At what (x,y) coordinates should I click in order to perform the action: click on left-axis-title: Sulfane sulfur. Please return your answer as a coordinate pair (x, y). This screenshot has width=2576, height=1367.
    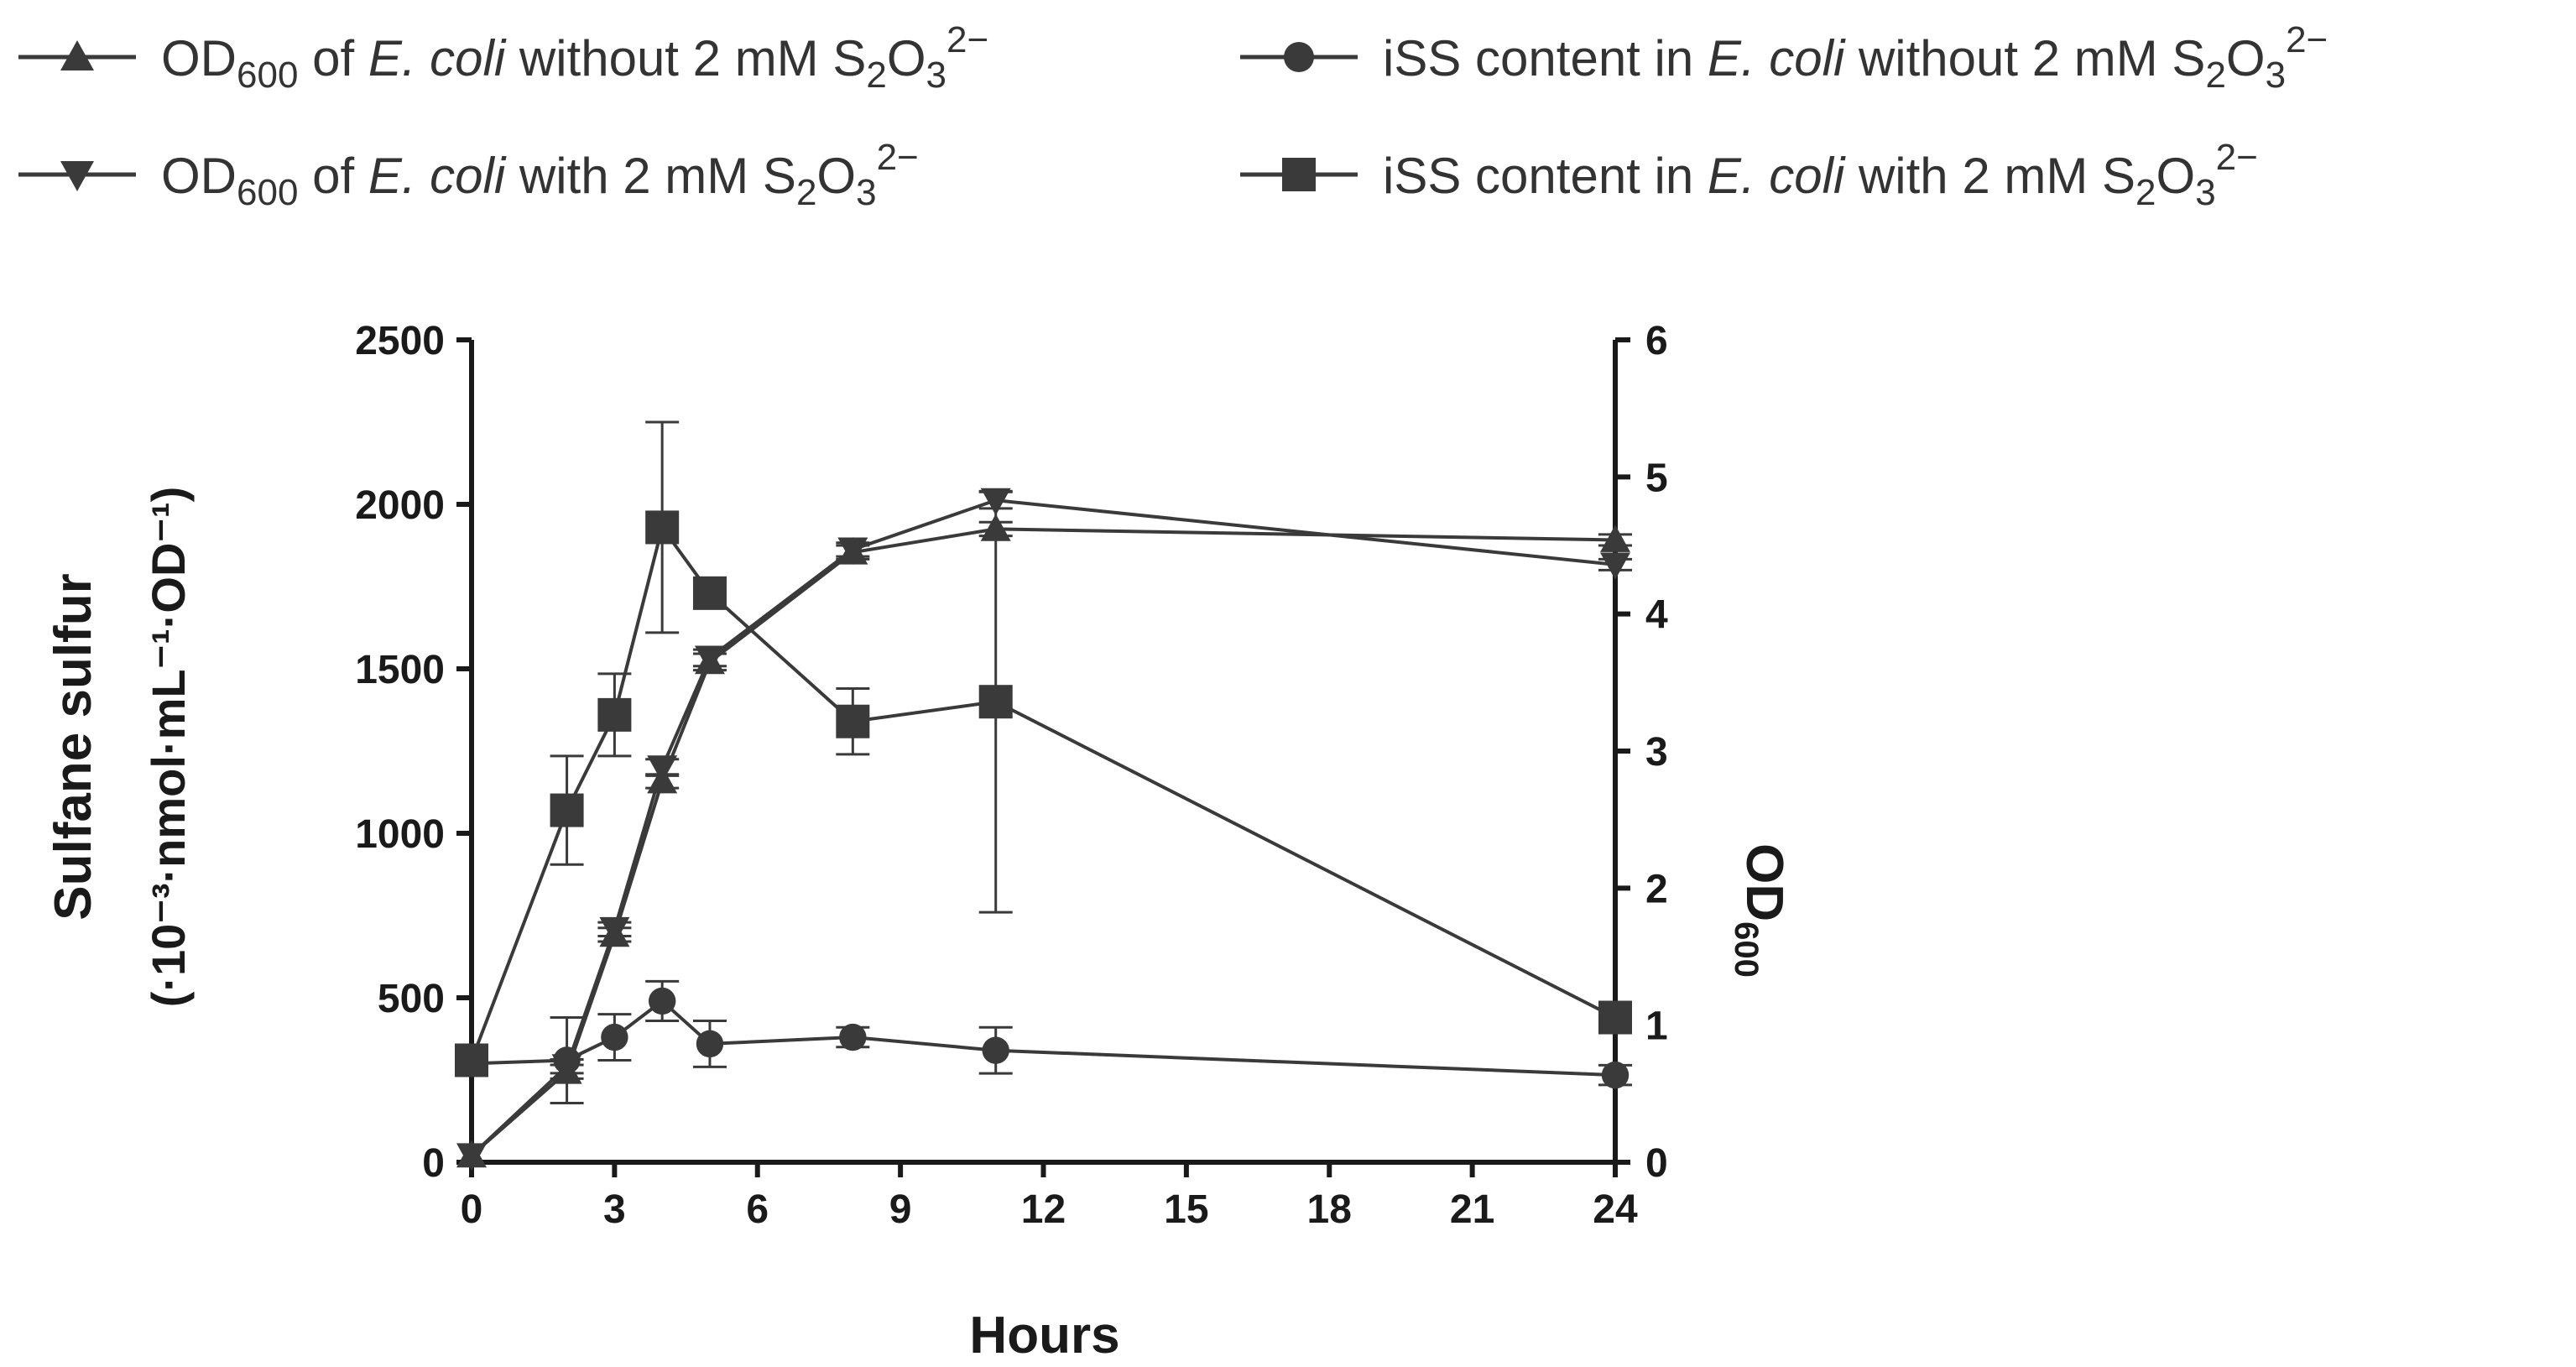
    Looking at the image, I should click on (73, 746).